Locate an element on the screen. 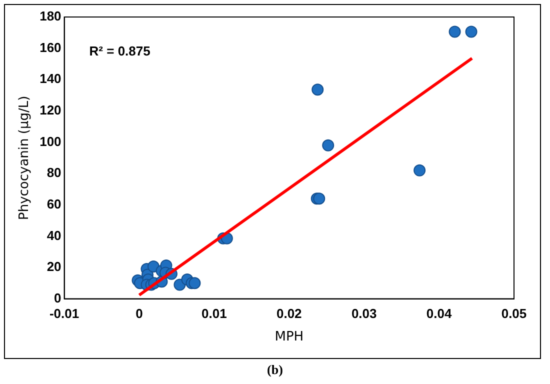 Image resolution: width=550 pixels, height=384 pixels. x-axis-title: MPH is located at coordinates (289, 337).